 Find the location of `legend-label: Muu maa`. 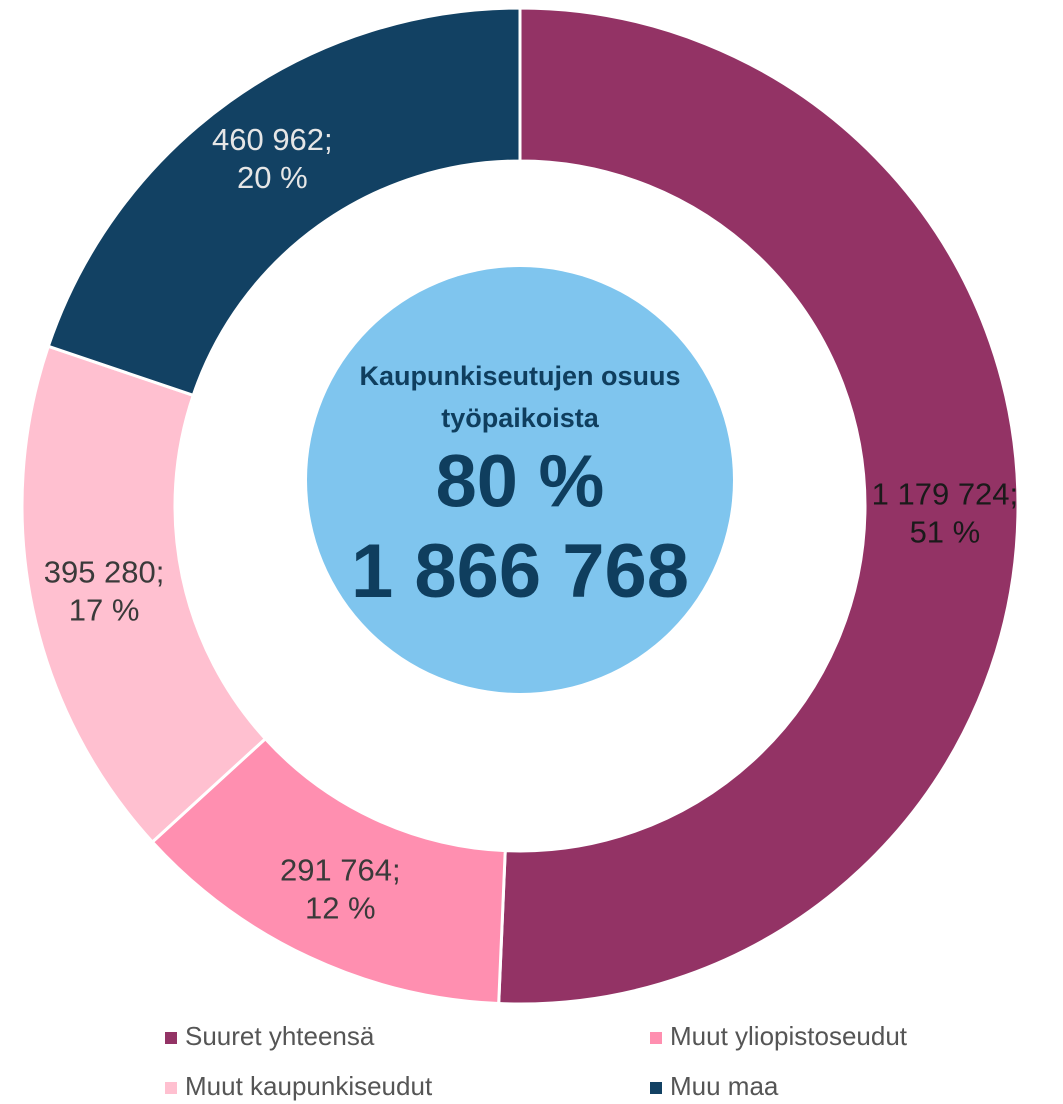

legend-label: Muu maa is located at coordinates (724, 1086).